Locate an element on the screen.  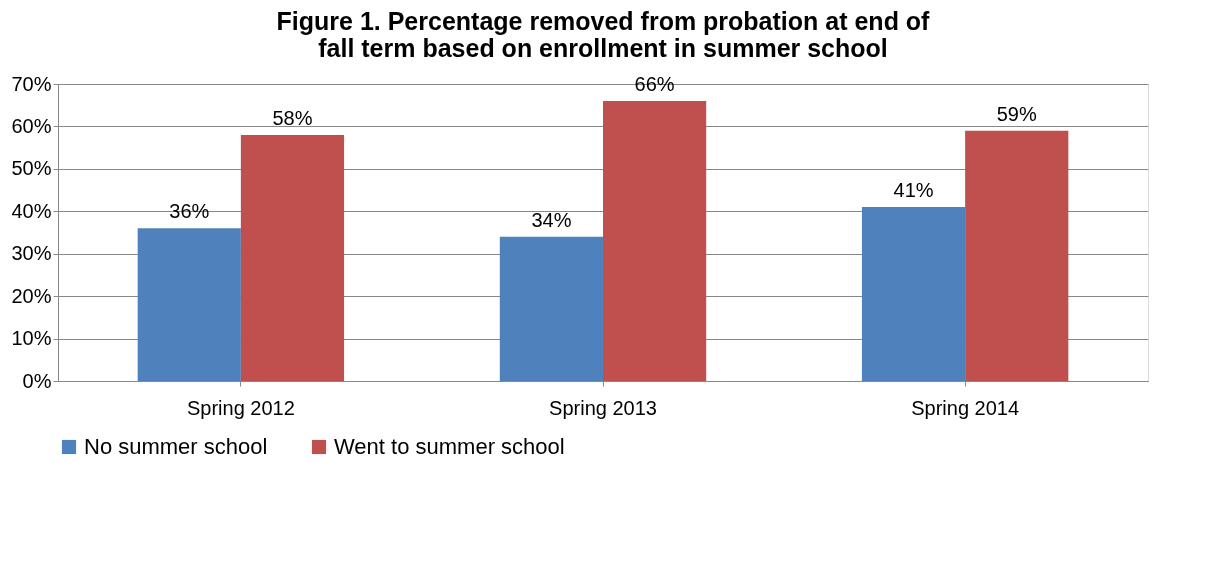
y-tick-label: 60% is located at coordinates (31, 125).